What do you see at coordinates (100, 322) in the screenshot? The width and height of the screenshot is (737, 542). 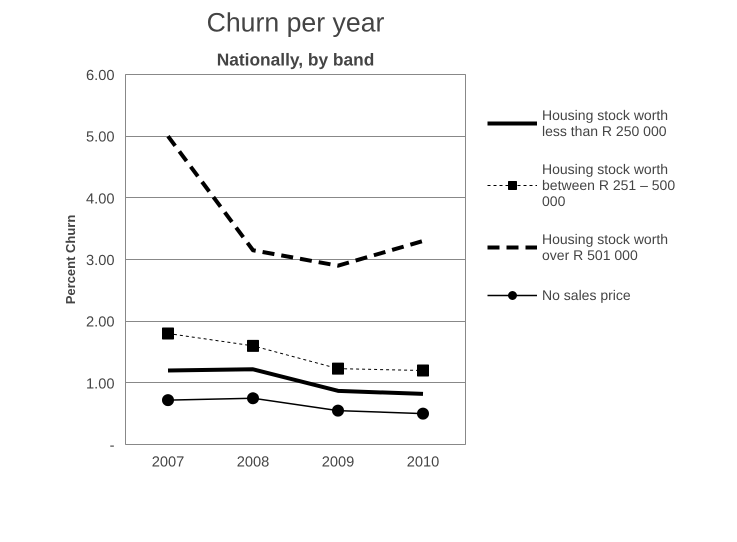 I see `y-tick-label: 2.00` at bounding box center [100, 322].